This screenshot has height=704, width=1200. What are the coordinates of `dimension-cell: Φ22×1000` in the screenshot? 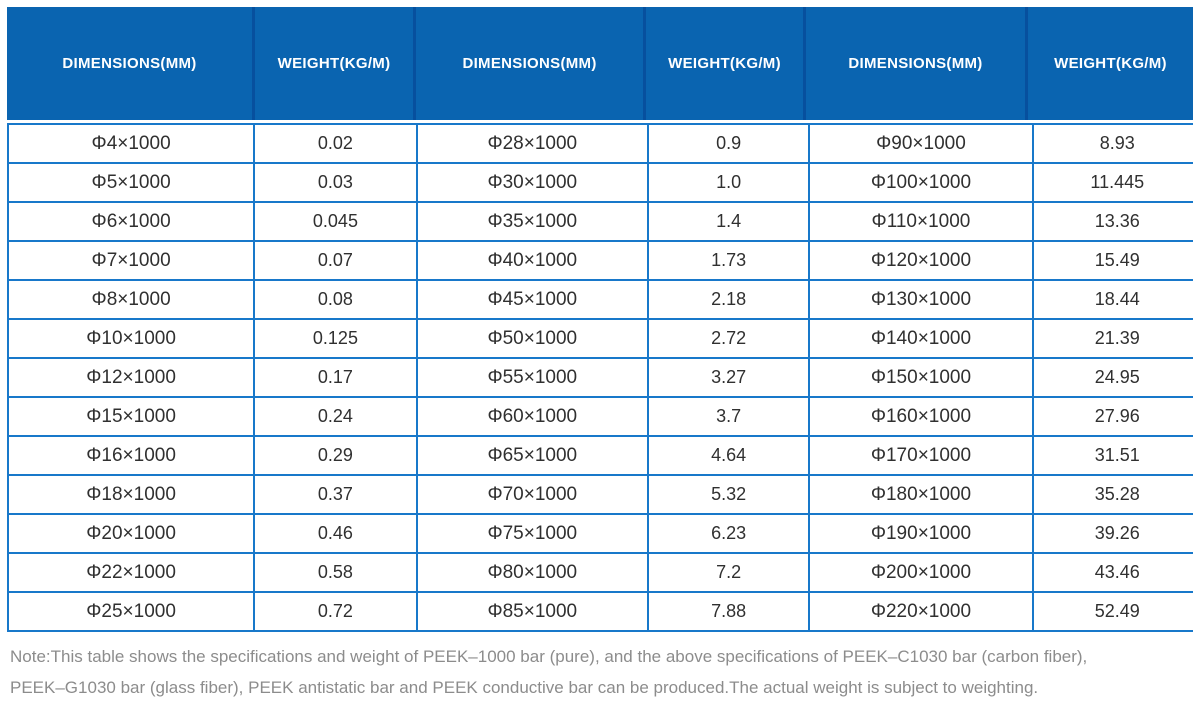 It's located at (131, 572).